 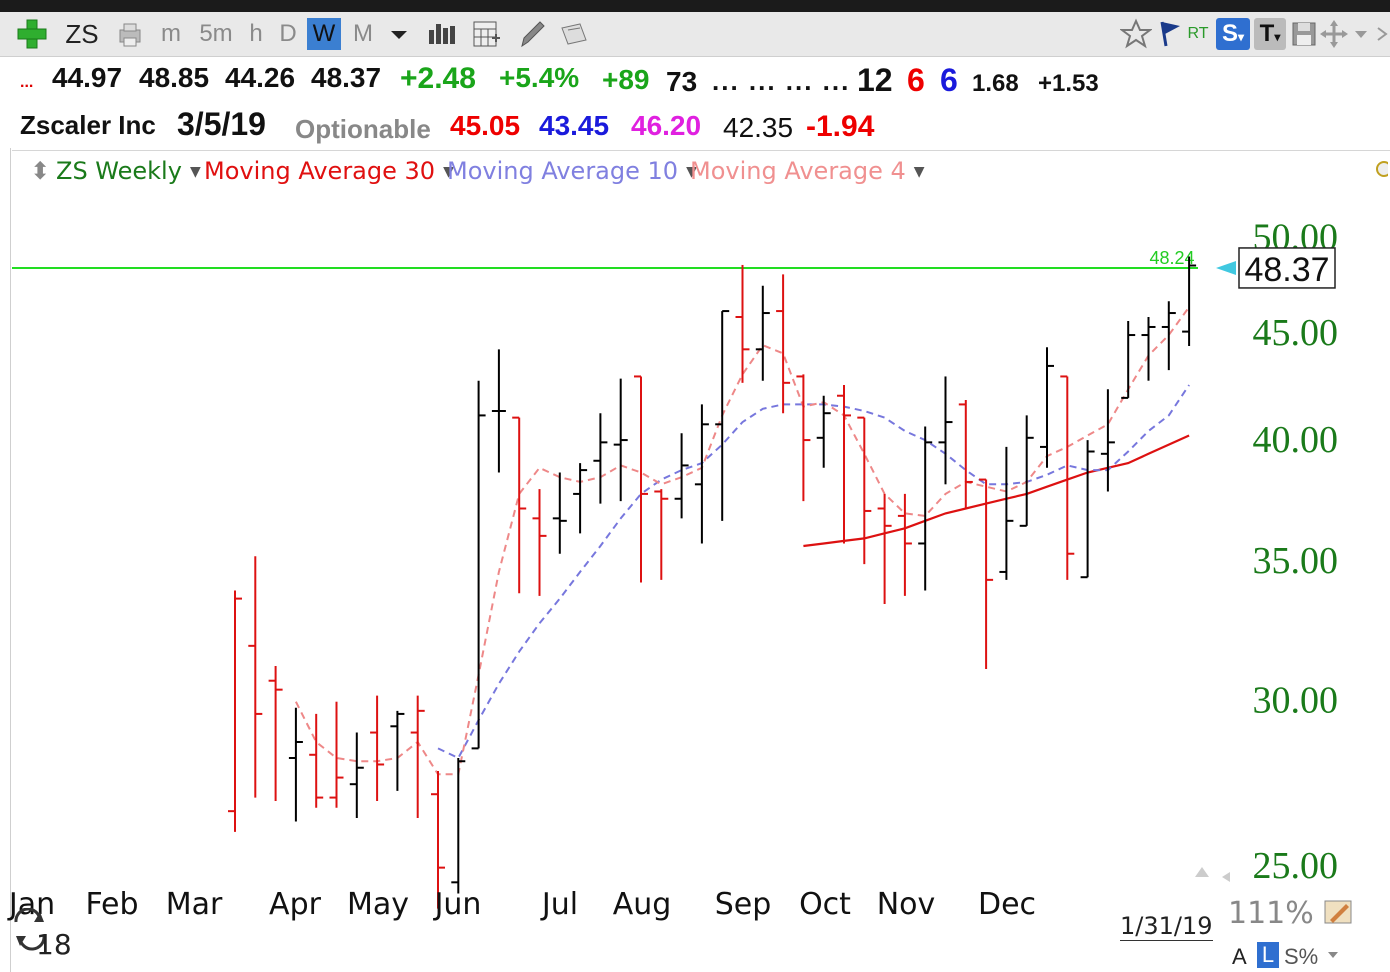 What do you see at coordinates (438, 78) in the screenshot?
I see `quote-change: +2.48` at bounding box center [438, 78].